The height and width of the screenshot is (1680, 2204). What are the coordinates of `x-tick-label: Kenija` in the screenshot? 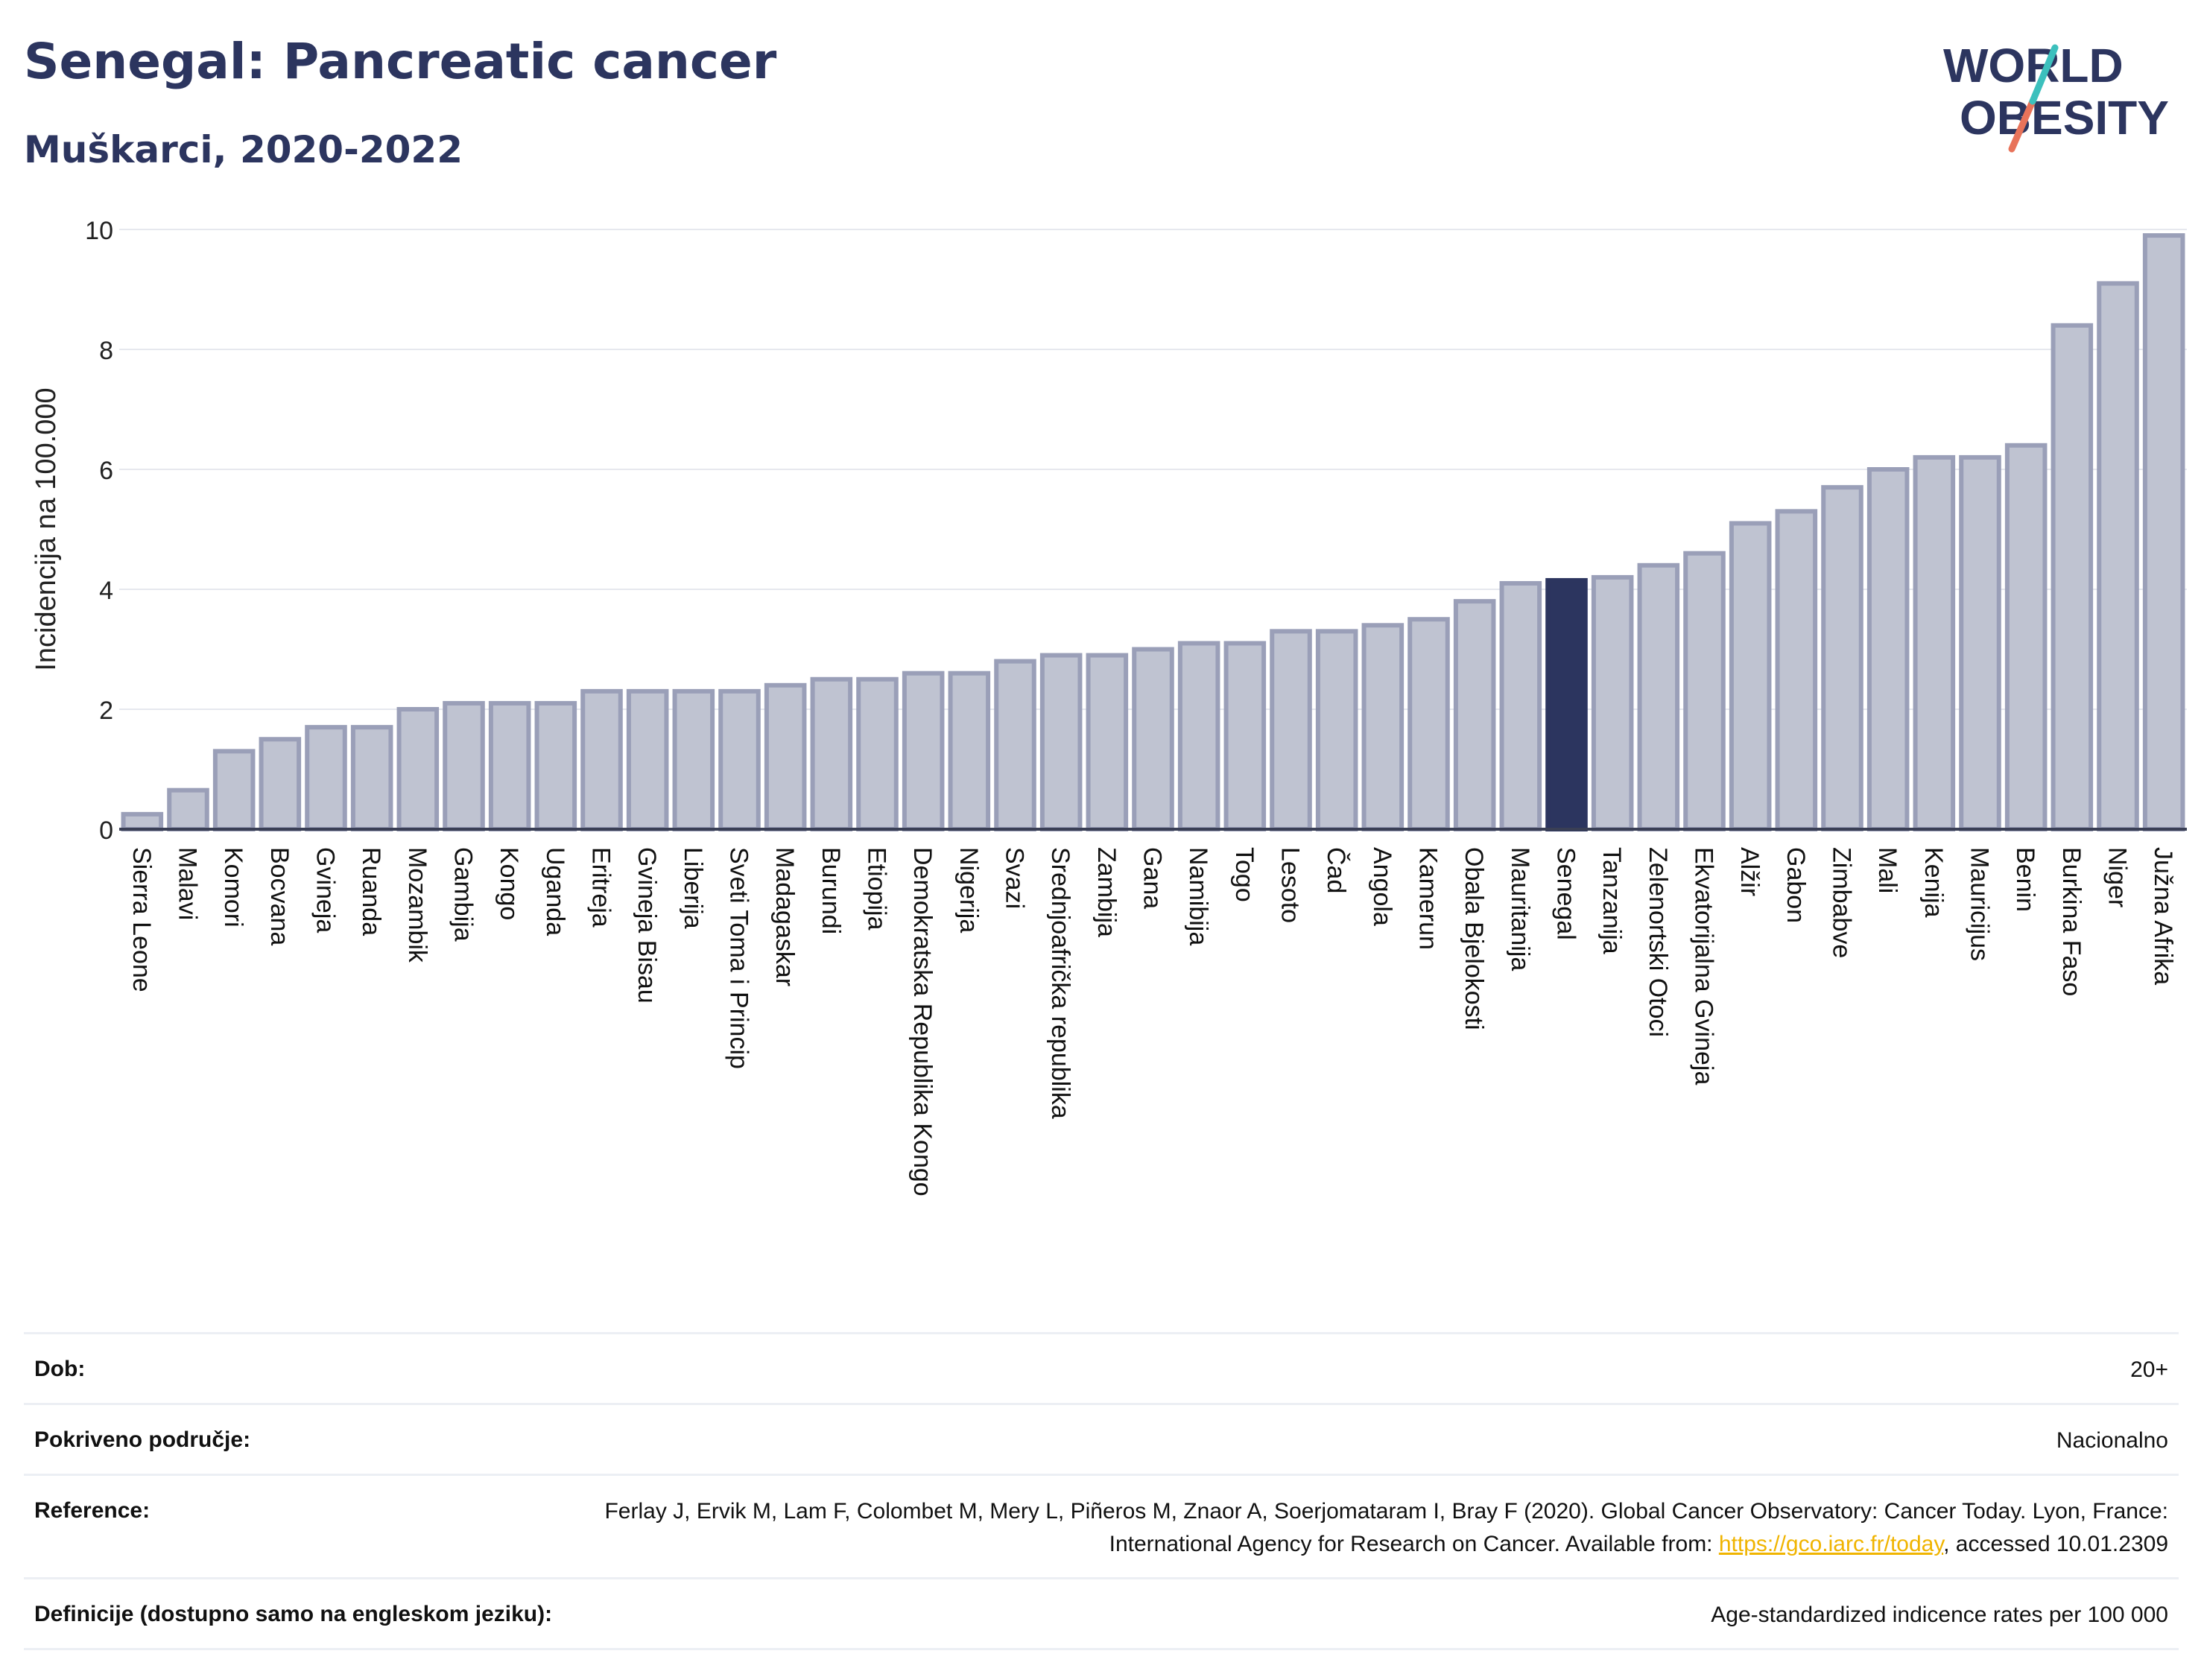 It's located at (1934, 882).